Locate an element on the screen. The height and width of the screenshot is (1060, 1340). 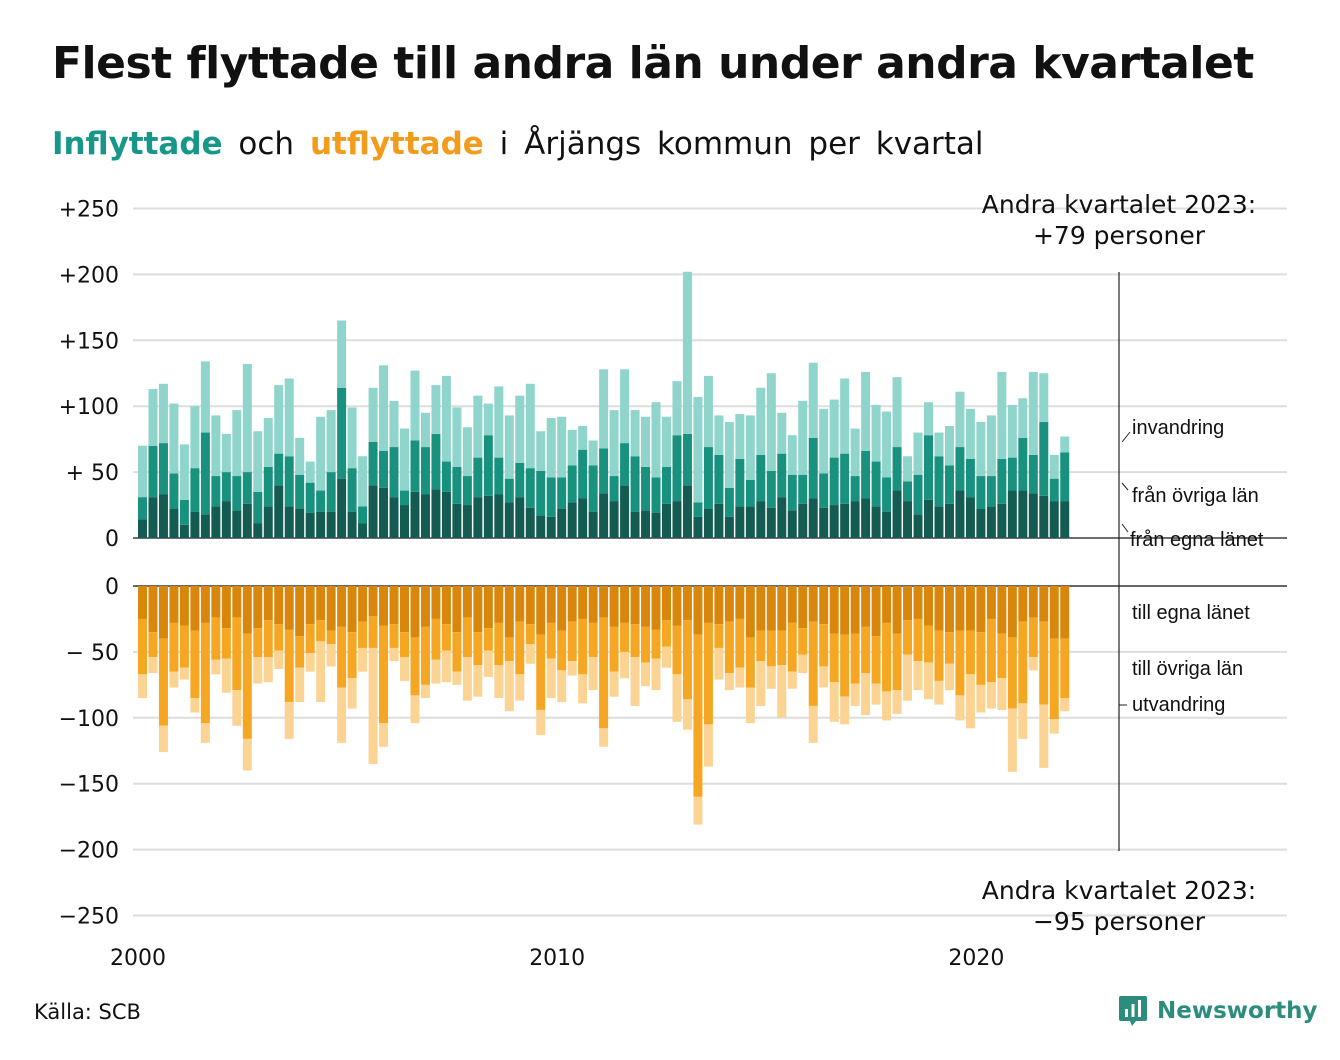
top-annotation-line2: +79 personer is located at coordinates (1119, 235).